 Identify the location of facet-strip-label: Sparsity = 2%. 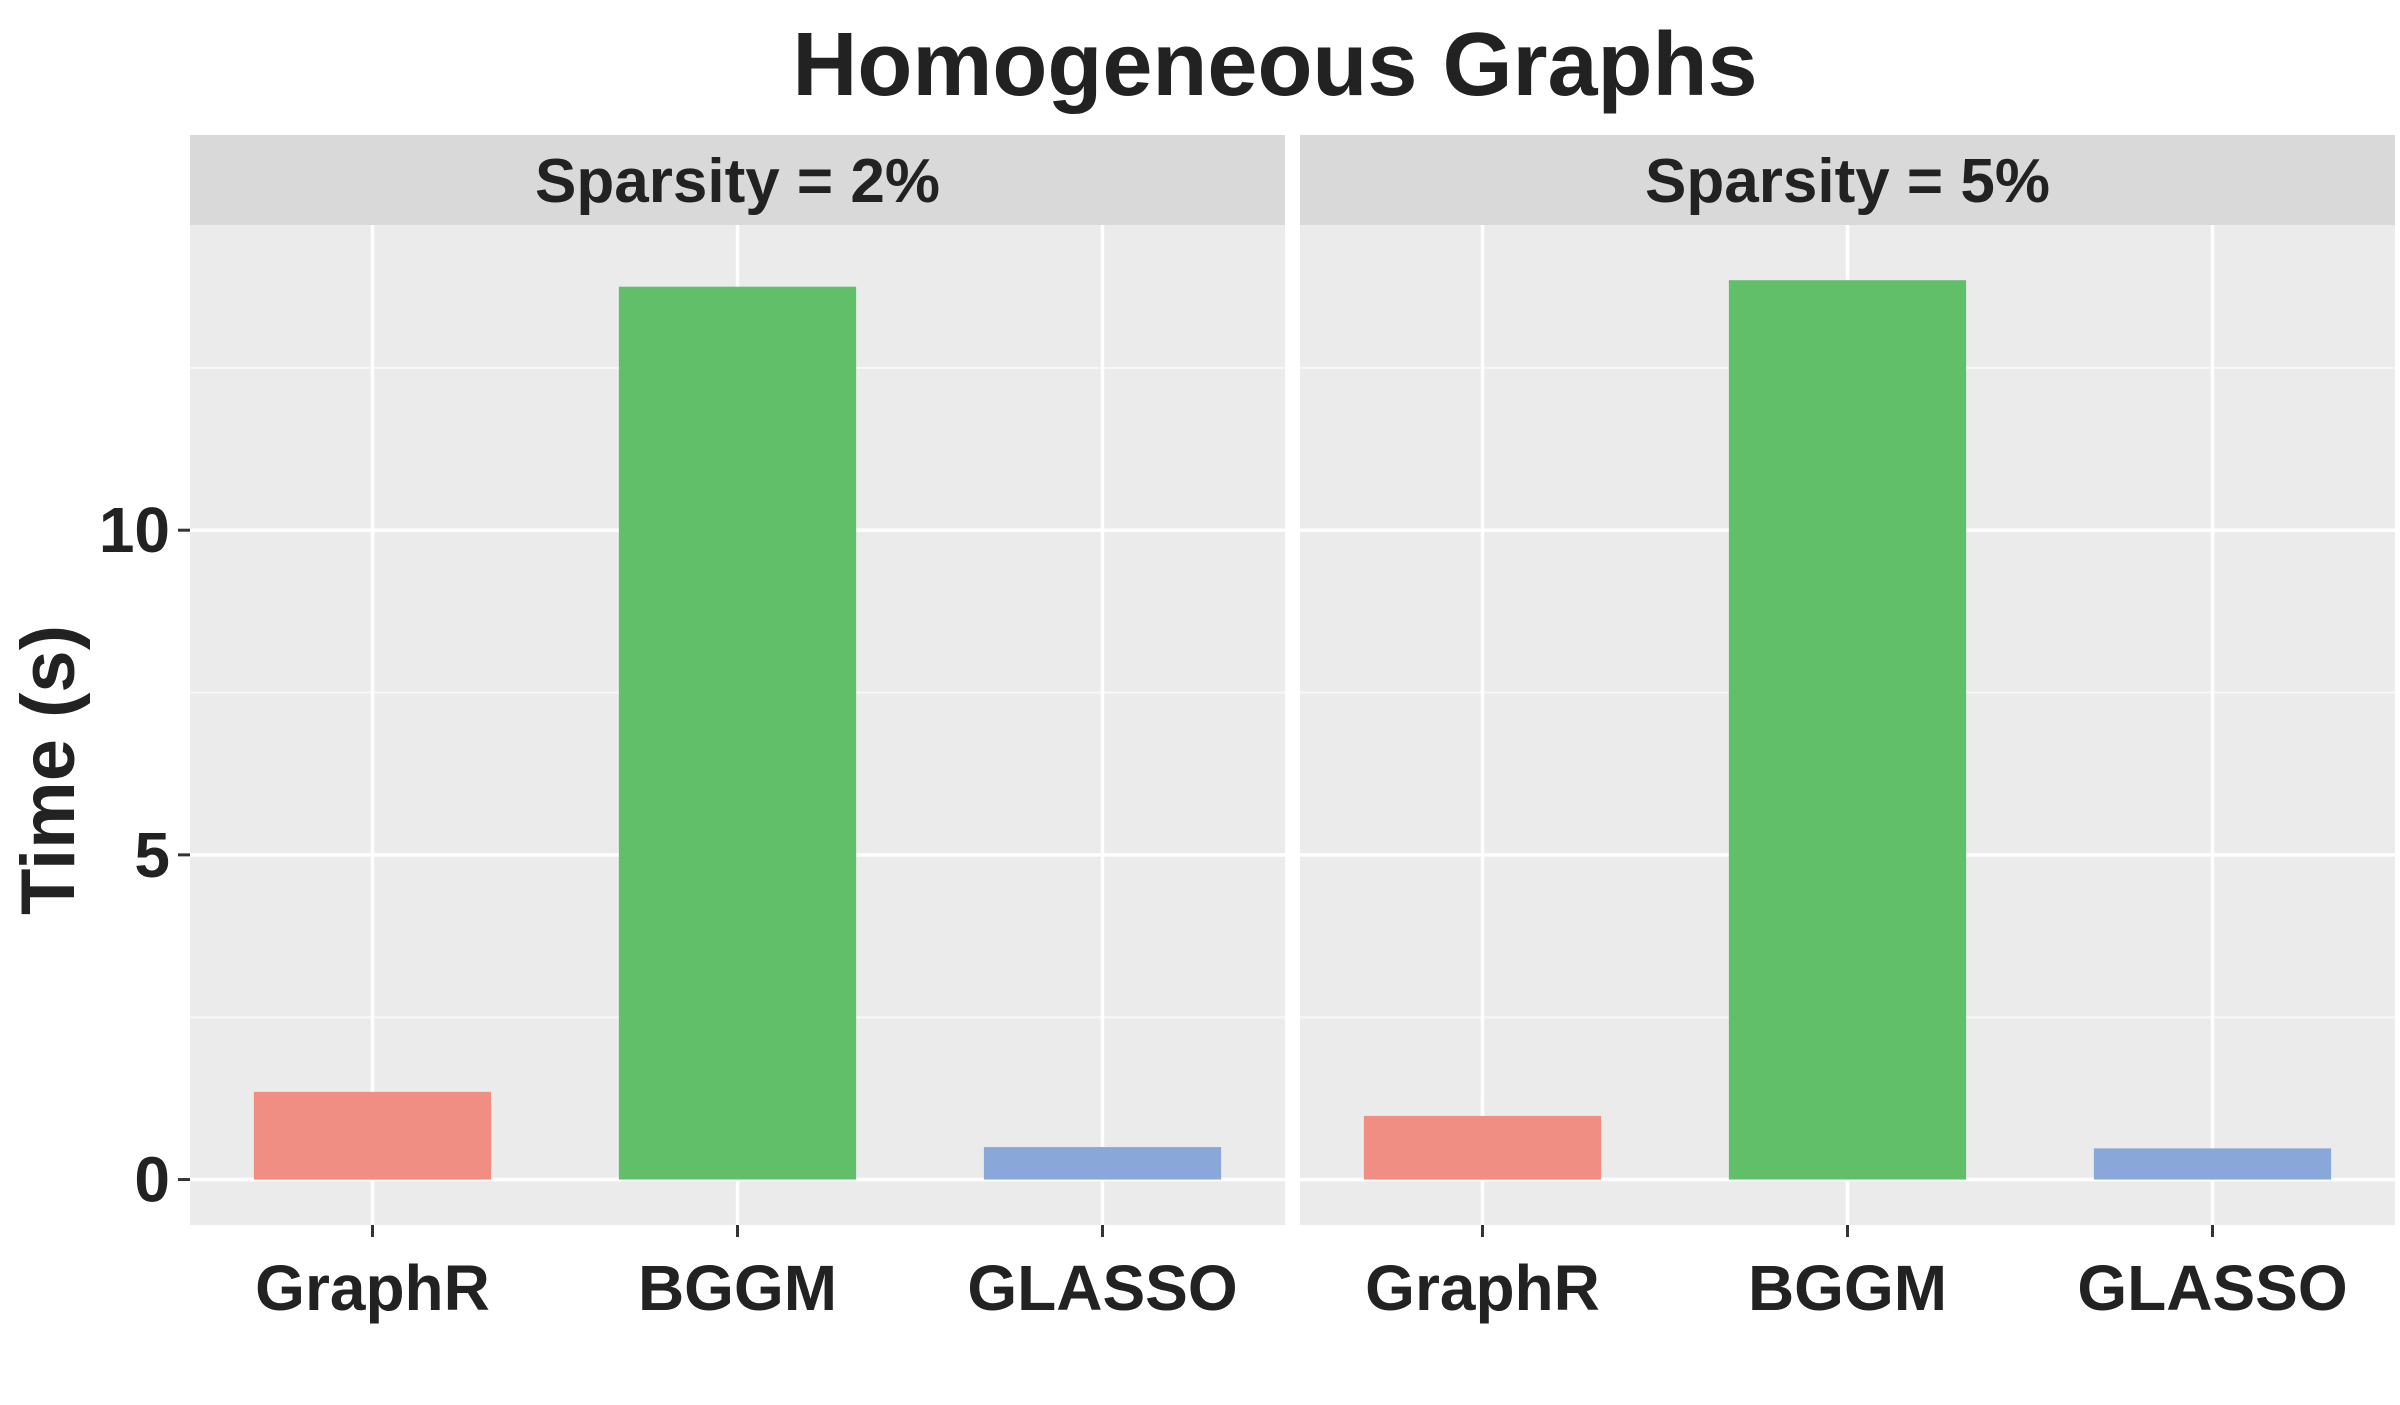
(737, 181).